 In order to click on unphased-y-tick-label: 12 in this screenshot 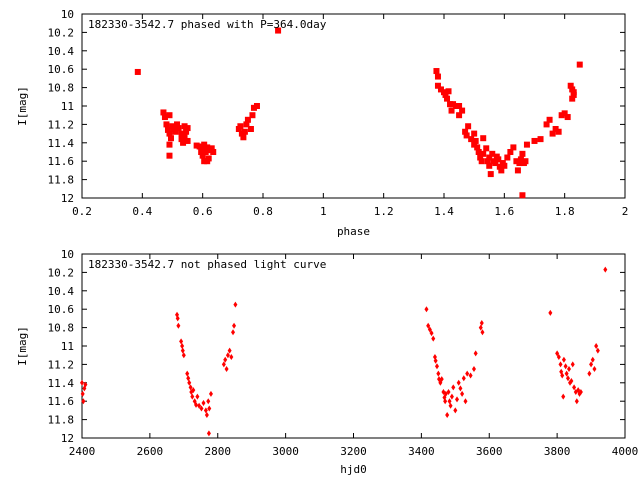, I will do `click(67, 438)`.